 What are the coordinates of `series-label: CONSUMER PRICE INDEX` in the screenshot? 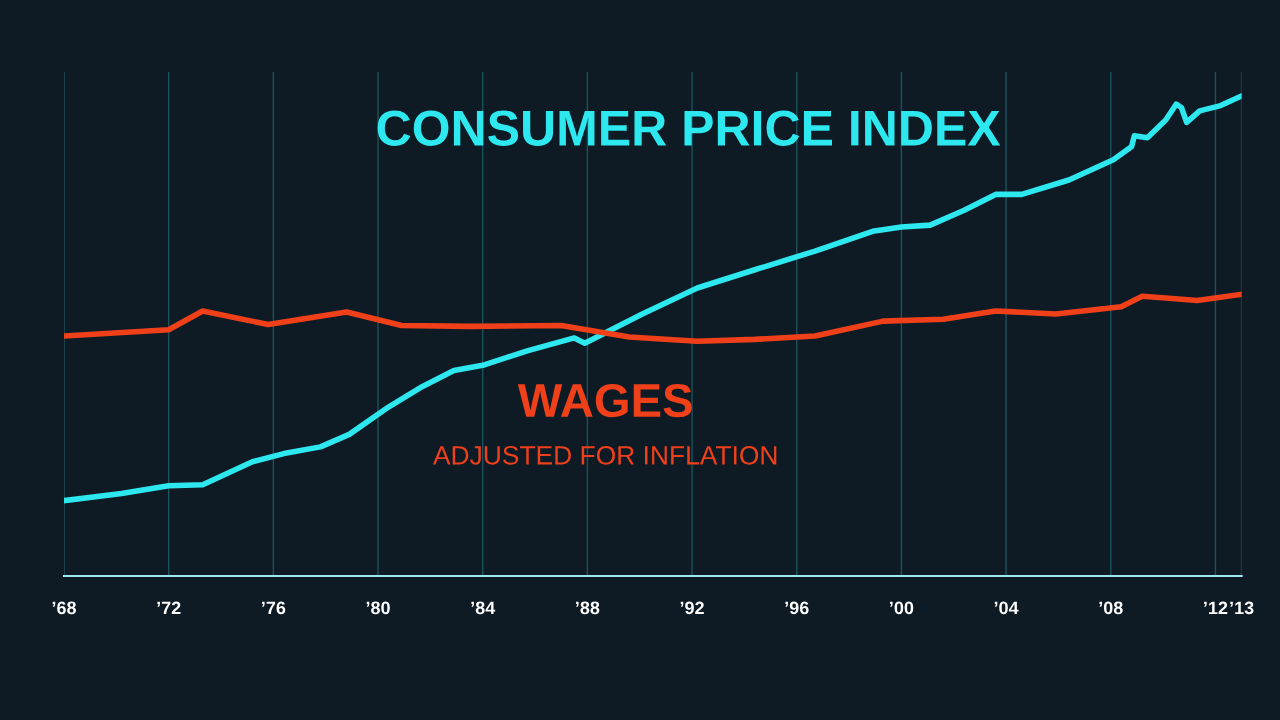 It's located at (689, 128).